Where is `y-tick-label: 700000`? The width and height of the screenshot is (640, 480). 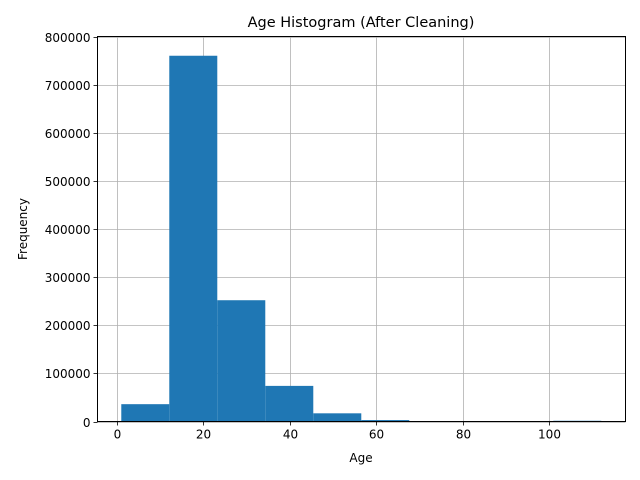
y-tick-label: 700000 is located at coordinates (68, 86).